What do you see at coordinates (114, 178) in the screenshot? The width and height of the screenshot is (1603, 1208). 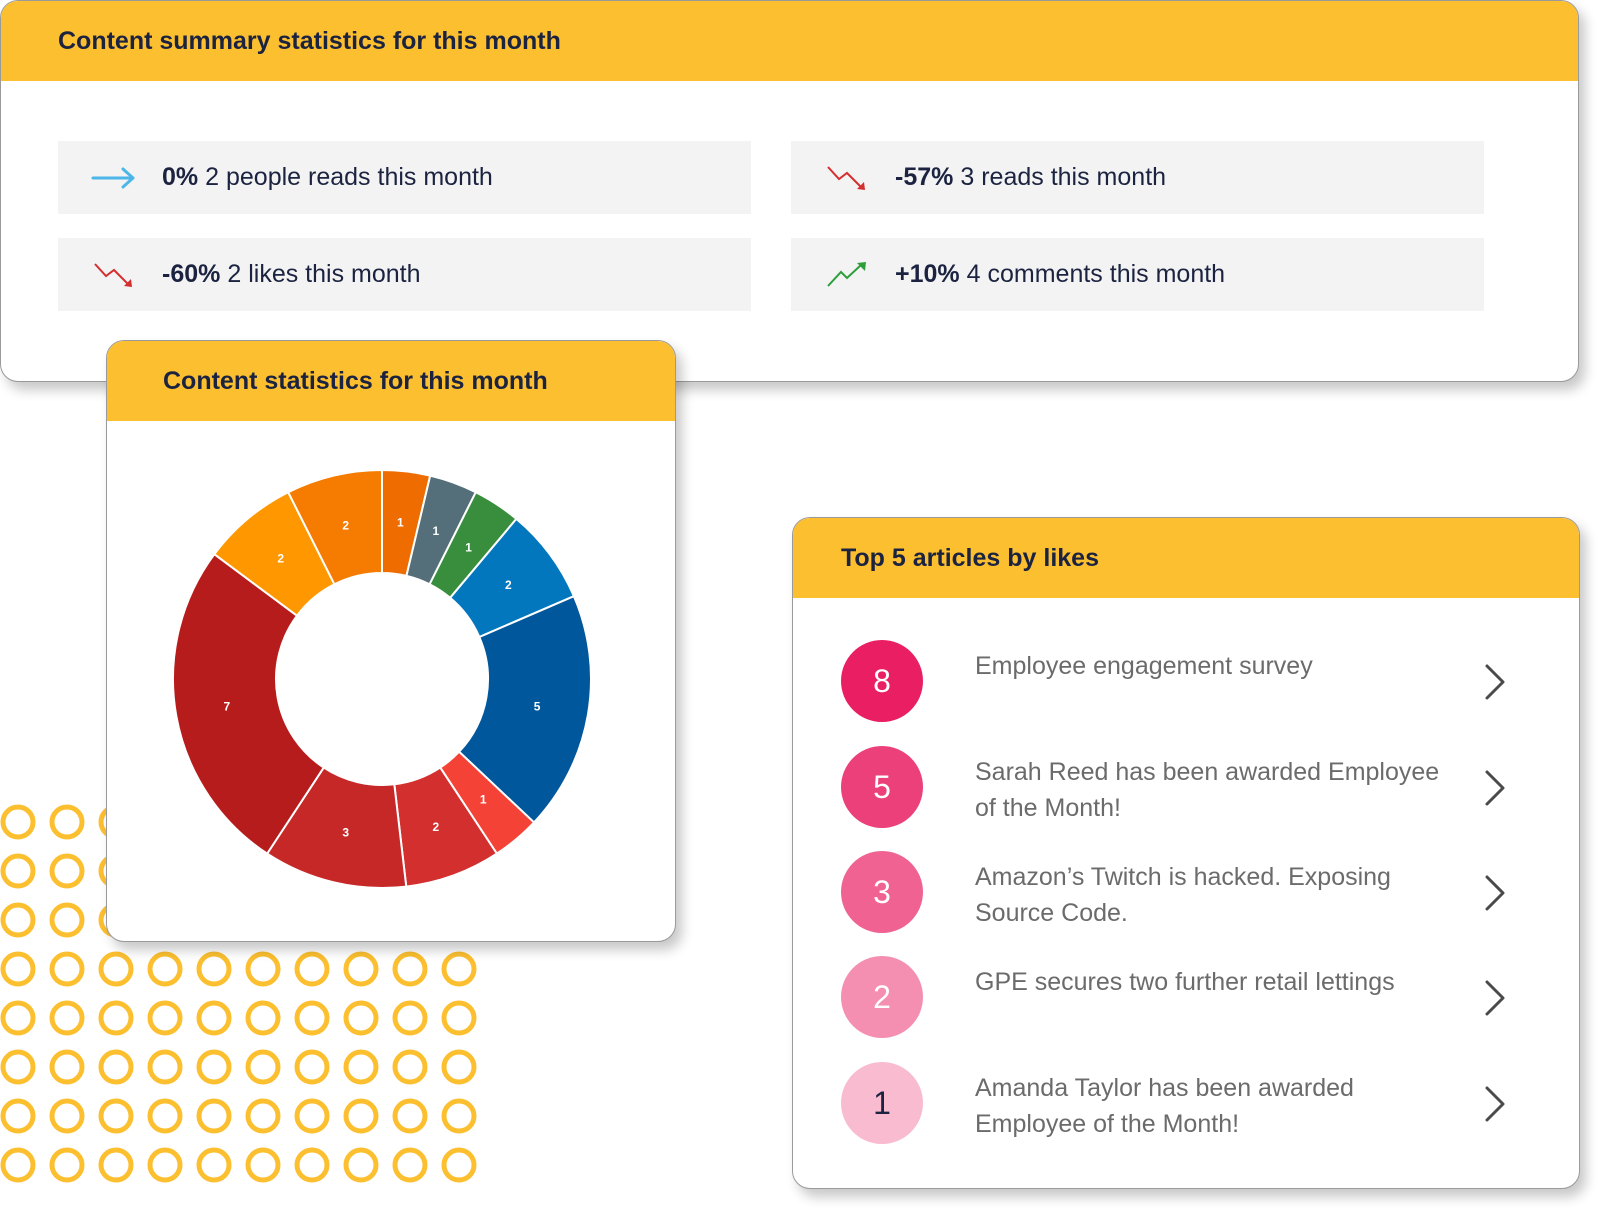 I see `arrow-right-icon` at bounding box center [114, 178].